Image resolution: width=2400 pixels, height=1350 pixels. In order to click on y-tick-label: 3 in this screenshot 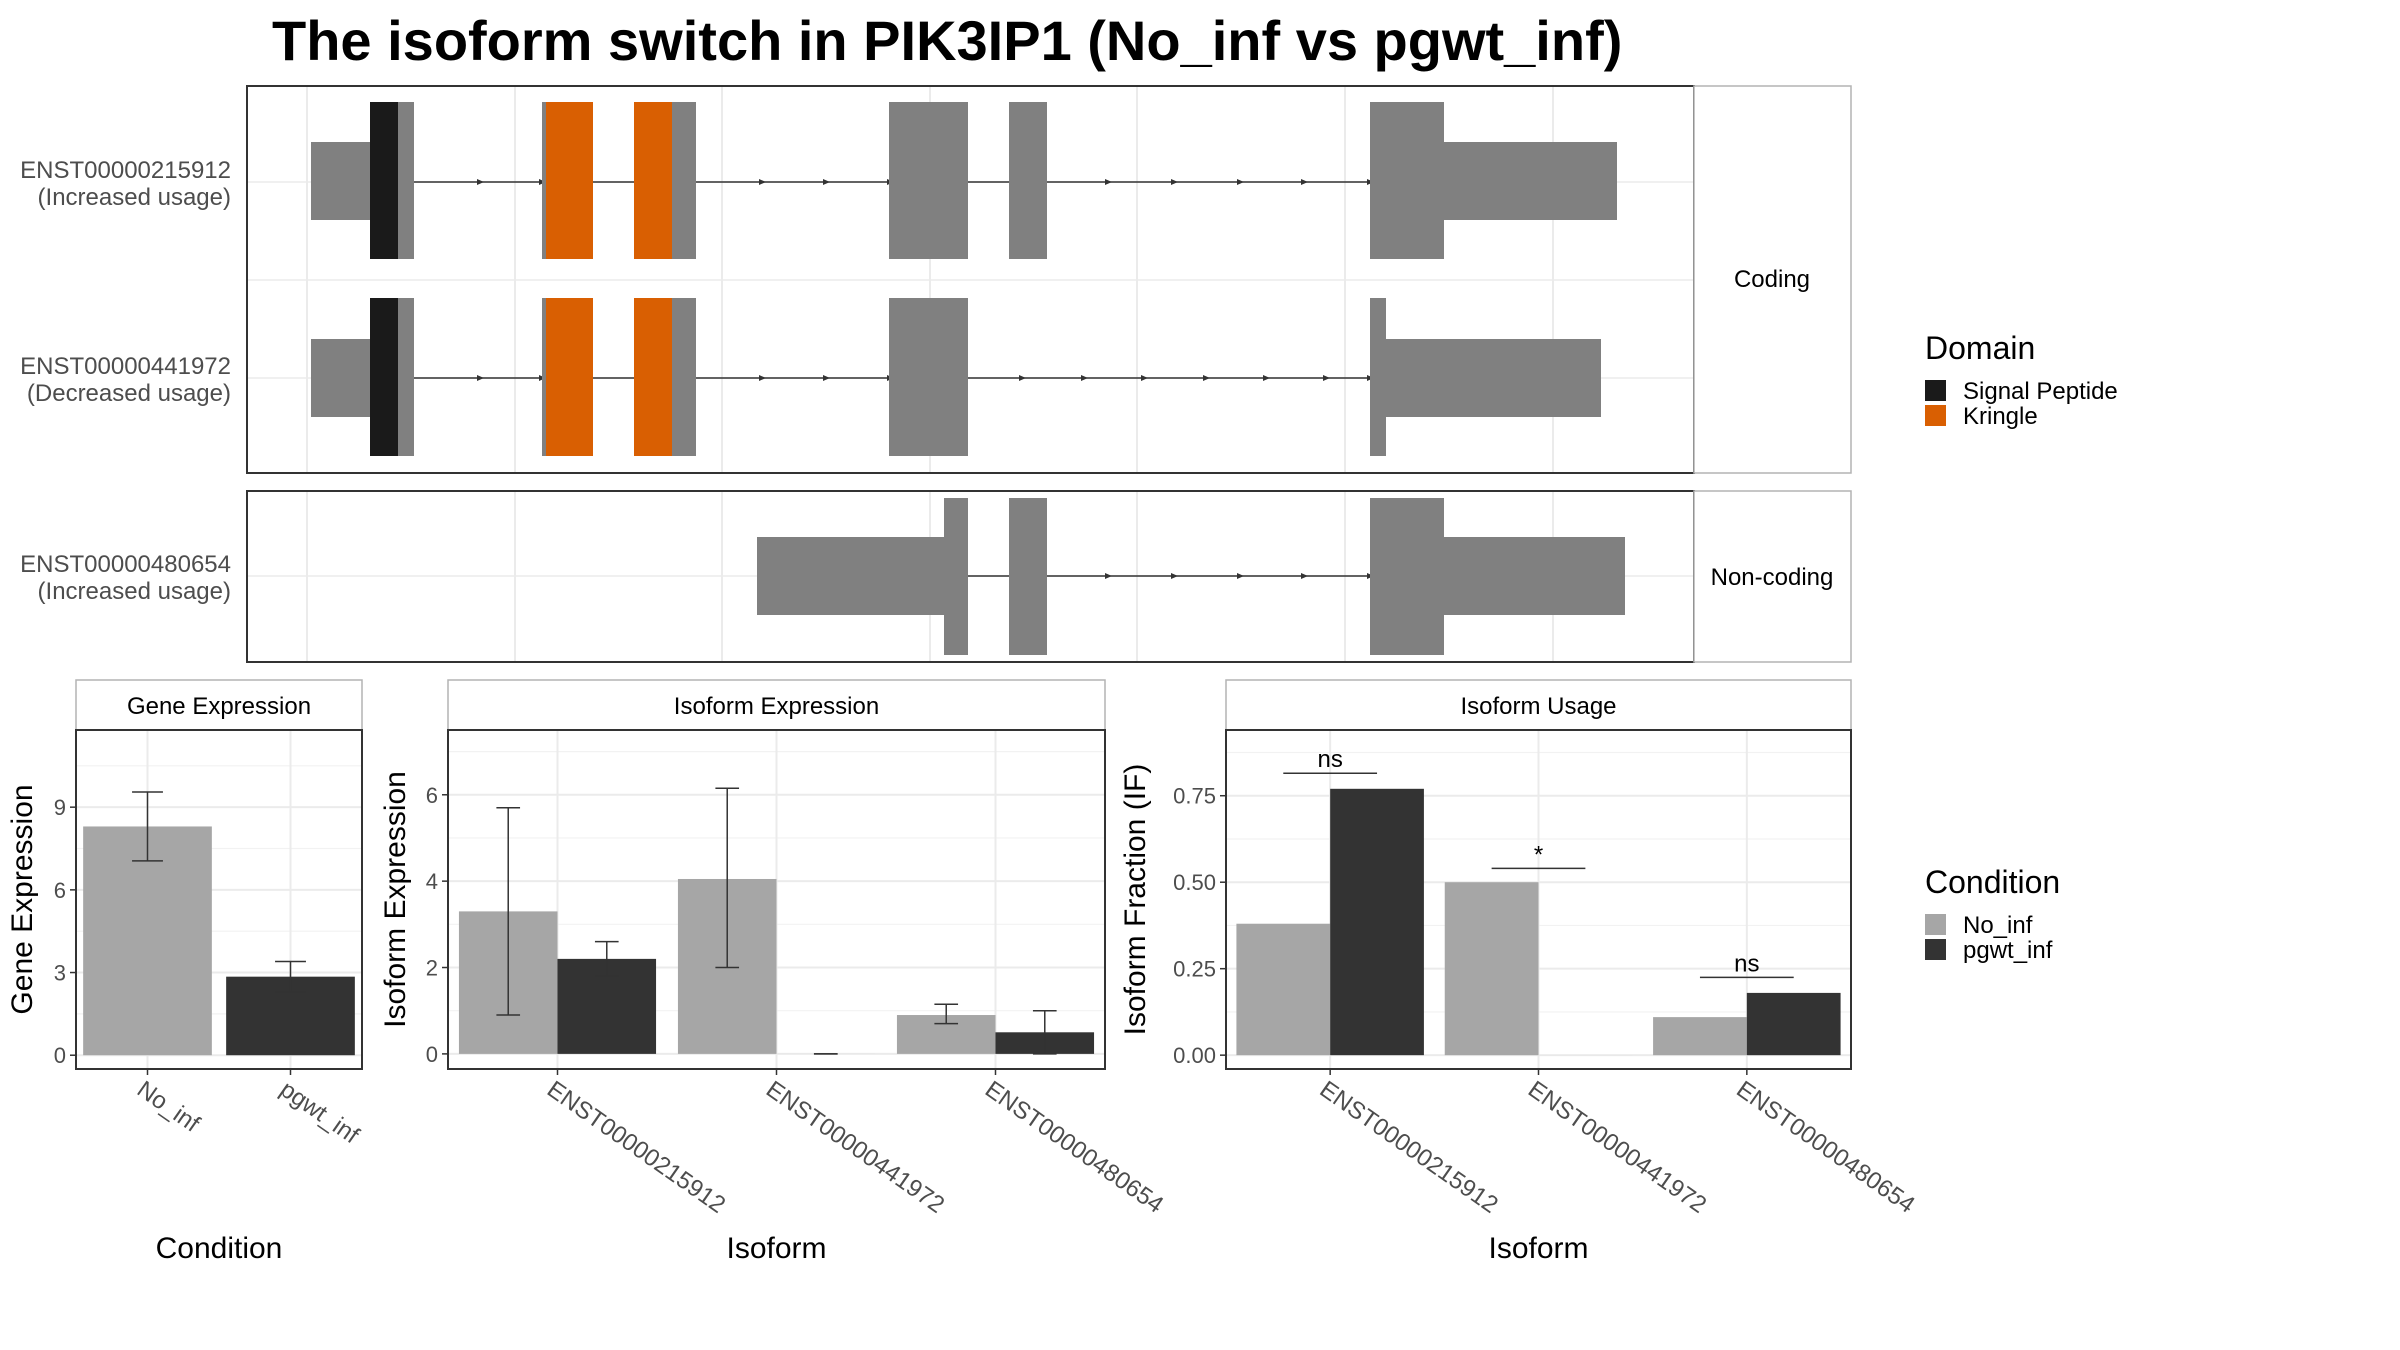, I will do `click(60, 973)`.